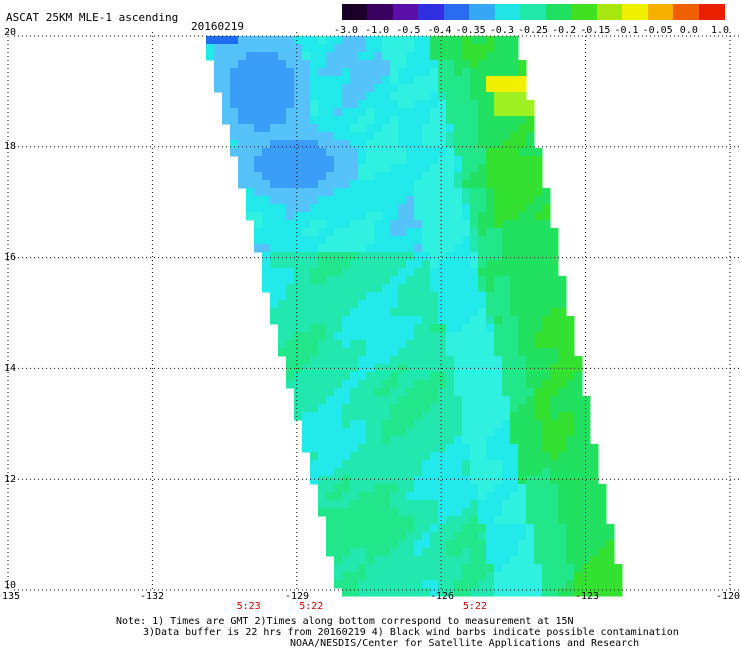  What do you see at coordinates (587, 596) in the screenshot?
I see `x-tick: -123` at bounding box center [587, 596].